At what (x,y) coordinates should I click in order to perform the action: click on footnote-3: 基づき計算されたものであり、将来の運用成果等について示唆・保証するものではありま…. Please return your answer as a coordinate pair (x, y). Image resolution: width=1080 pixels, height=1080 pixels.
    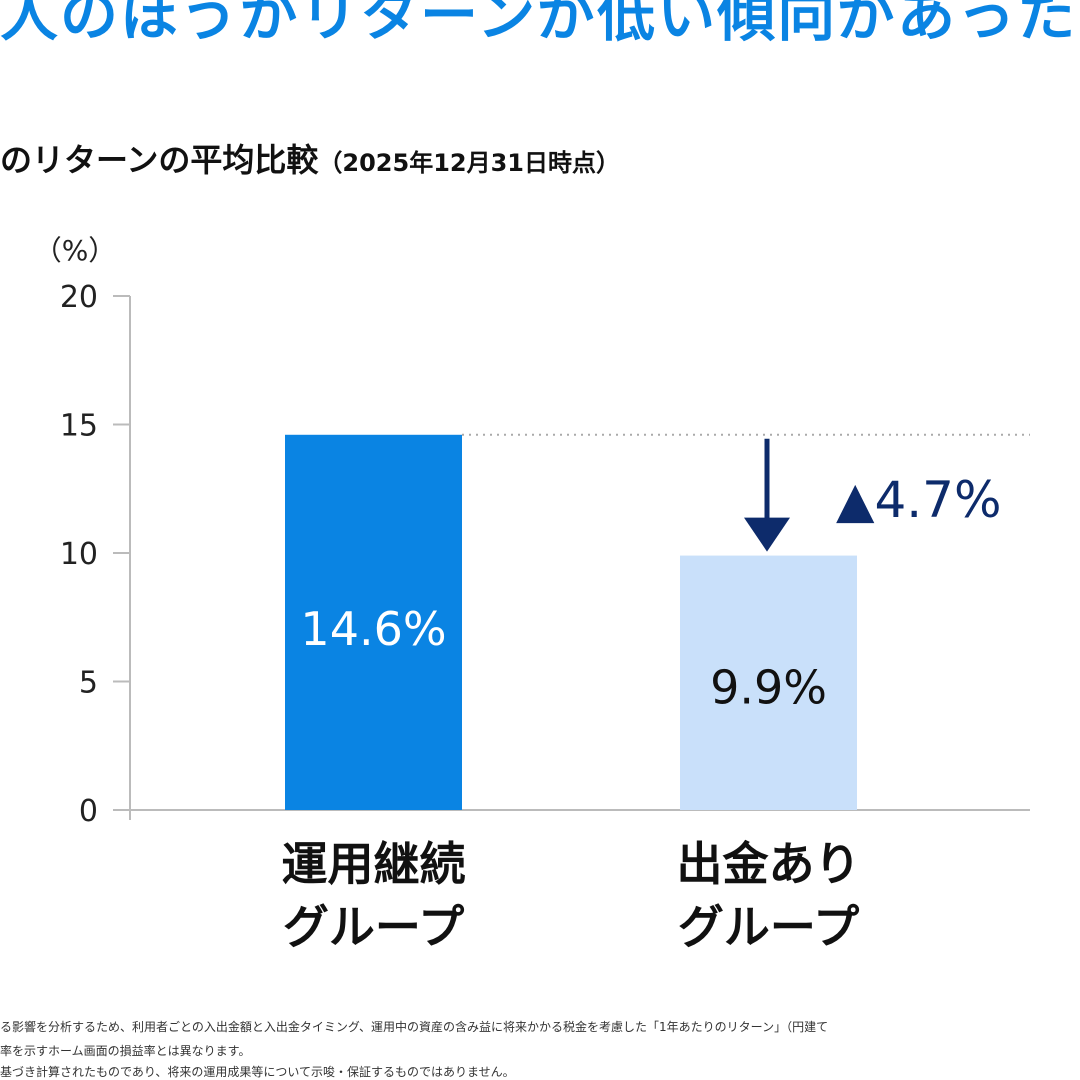
    Looking at the image, I should click on (257, 1072).